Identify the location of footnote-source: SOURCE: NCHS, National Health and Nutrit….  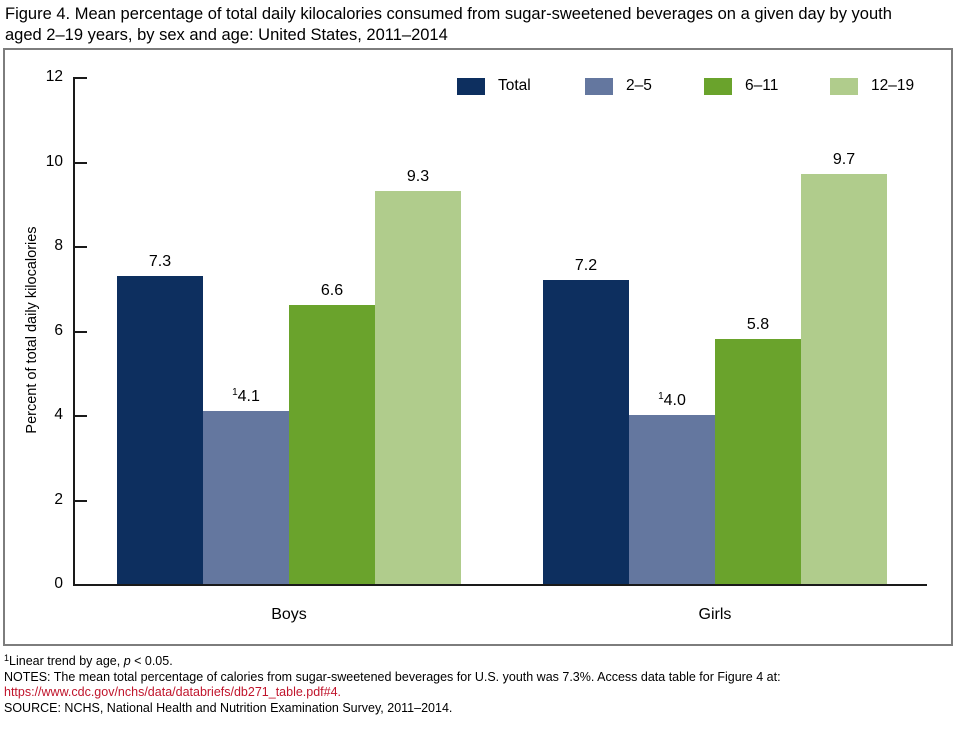
(228, 707).